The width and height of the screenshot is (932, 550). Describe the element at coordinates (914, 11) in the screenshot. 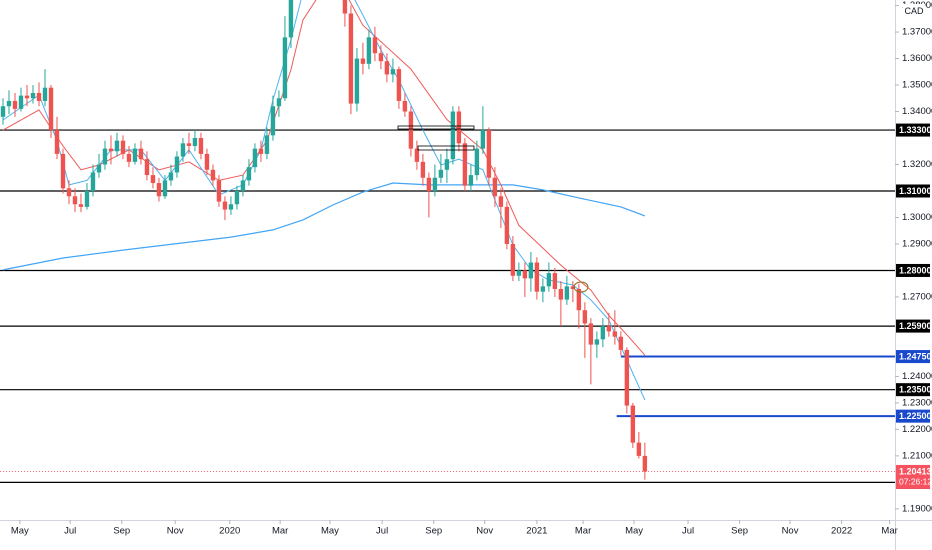

I see `unit-box` at that location.